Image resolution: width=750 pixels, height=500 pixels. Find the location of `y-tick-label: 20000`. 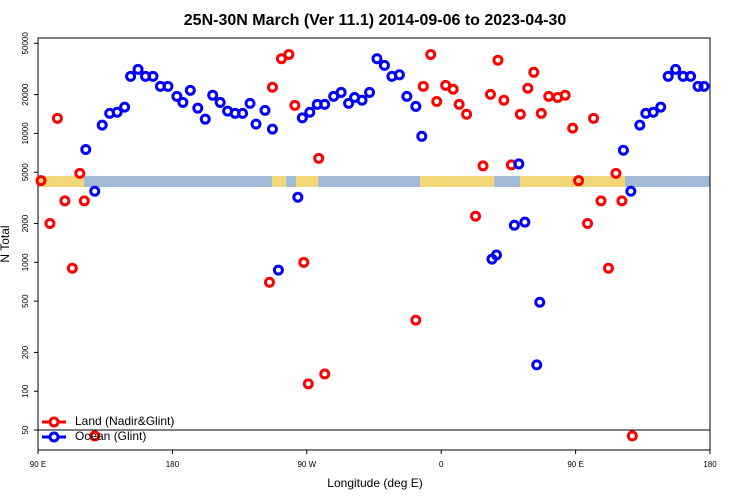

y-tick-label: 20000 is located at coordinates (25, 94).